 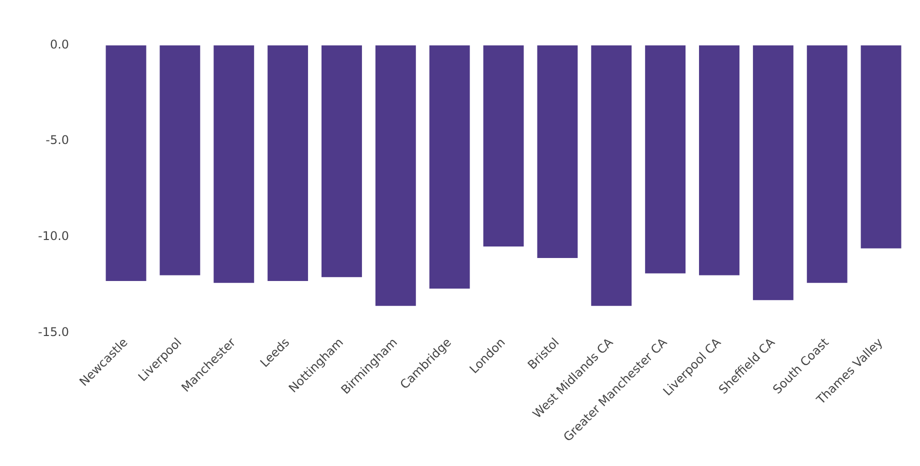 I want to click on y-tick-label: -10.0, so click(x=54, y=236).